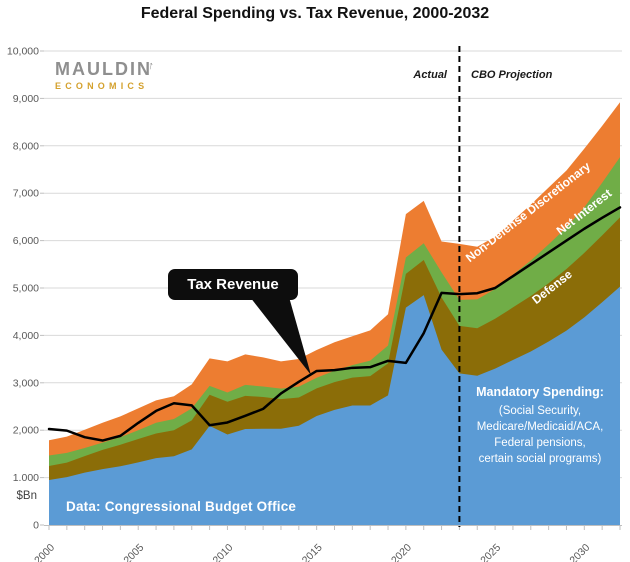 This screenshot has width=630, height=562. What do you see at coordinates (540, 459) in the screenshot?
I see `mandatory-line: certain social programs)` at bounding box center [540, 459].